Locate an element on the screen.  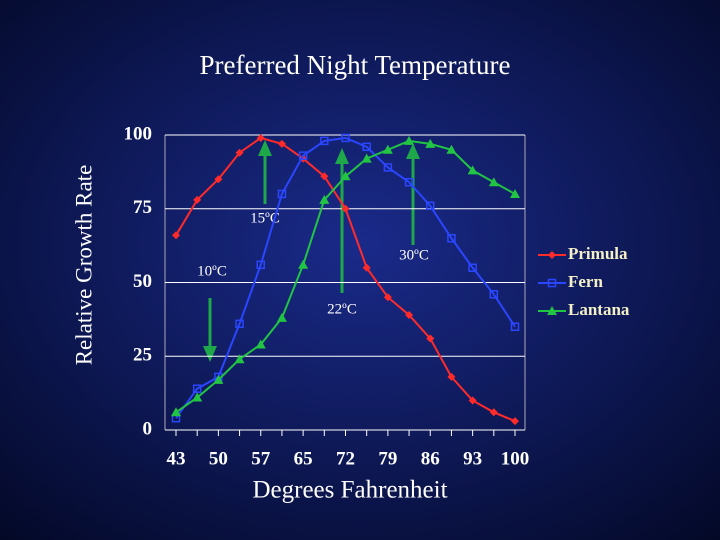
x-axis-label: Degrees Fahrenheit is located at coordinates (349, 490).